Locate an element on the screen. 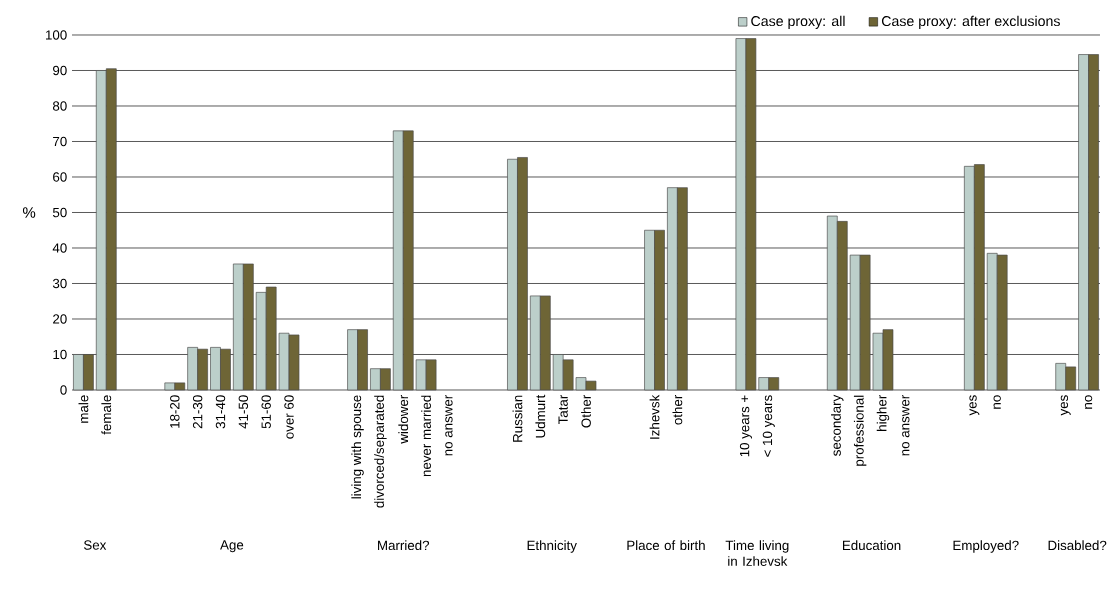  x-tick-label: 18-20 is located at coordinates (175, 411).